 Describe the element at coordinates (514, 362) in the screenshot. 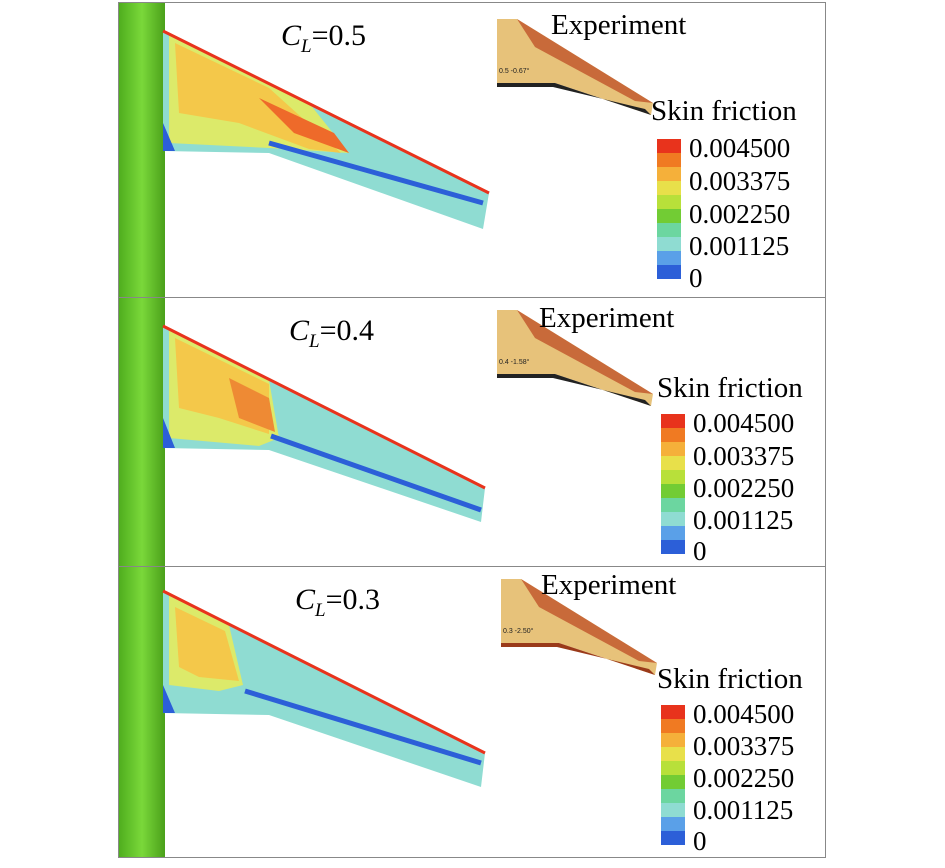

I see `experiment-tag: 0.4 -1.58°` at that location.